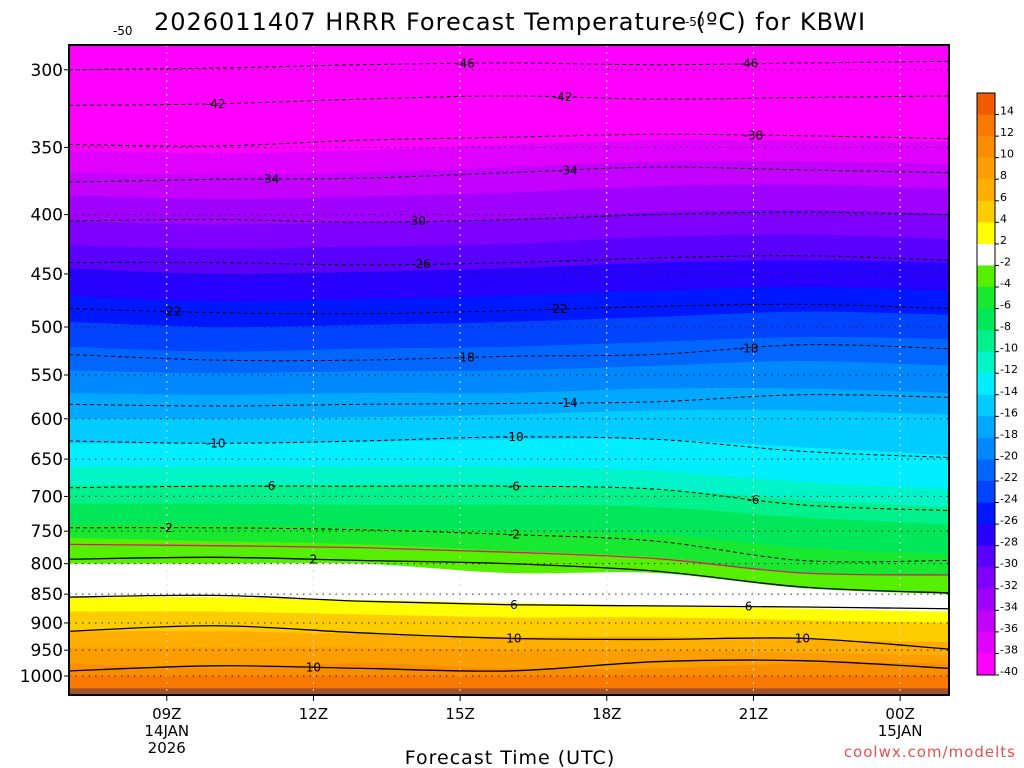 The image size is (1024, 768). What do you see at coordinates (421, 264) in the screenshot?
I see `contour-label--26: -26` at bounding box center [421, 264].